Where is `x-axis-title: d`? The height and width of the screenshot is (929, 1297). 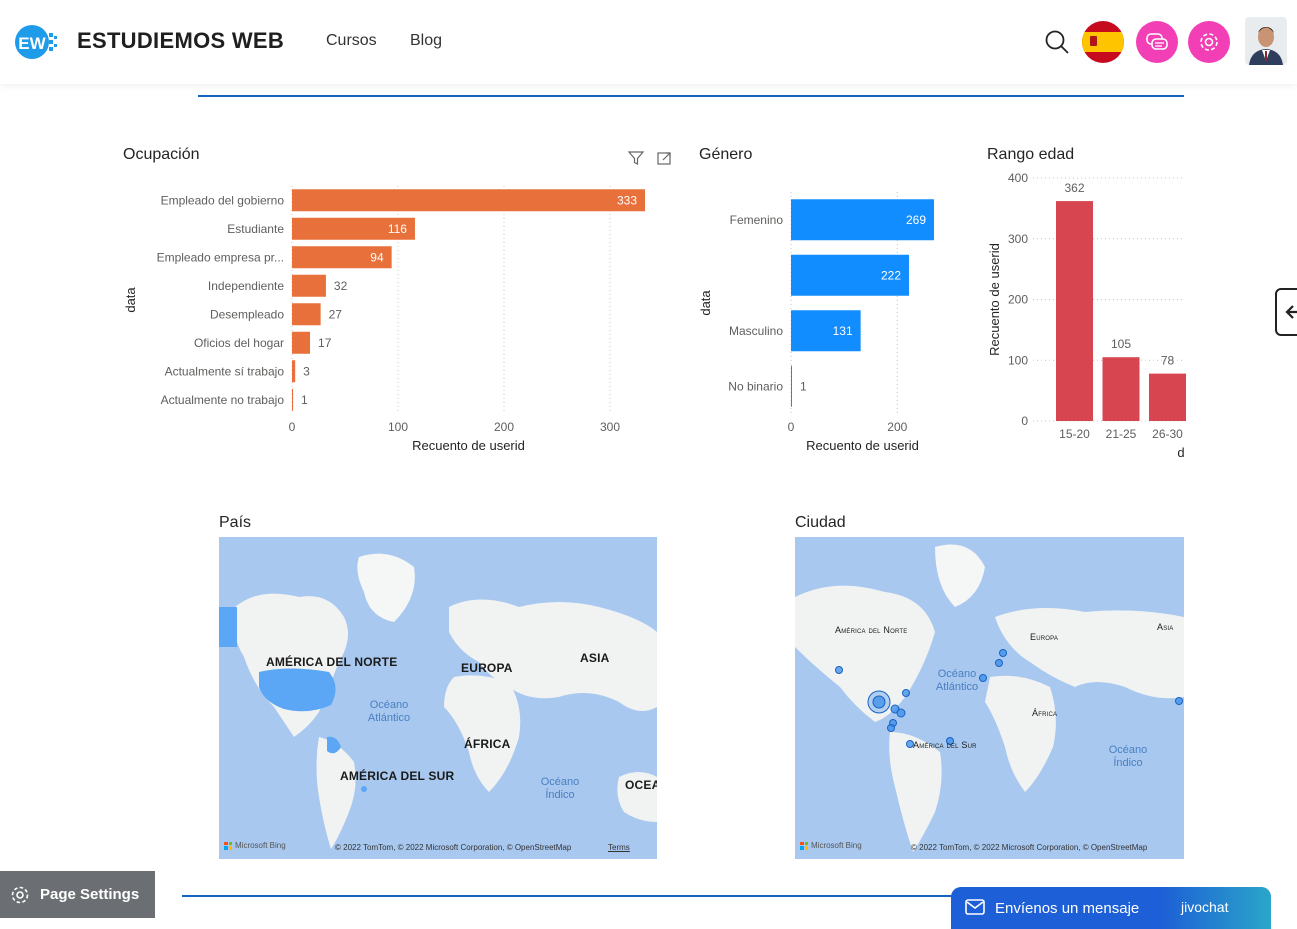
x-axis-title: d is located at coordinates (1180, 452).